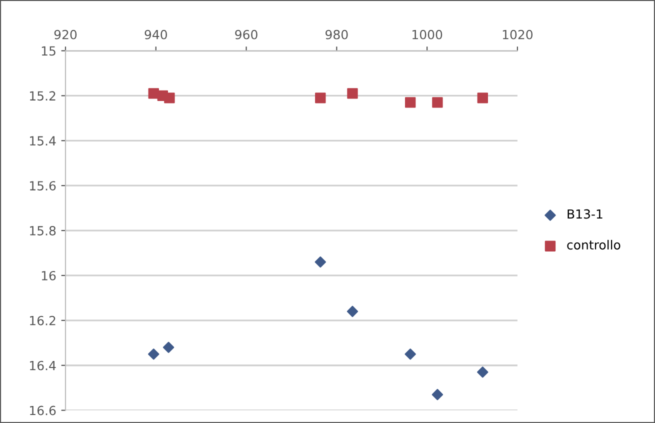  I want to click on legend-label: controllo, so click(593, 245).